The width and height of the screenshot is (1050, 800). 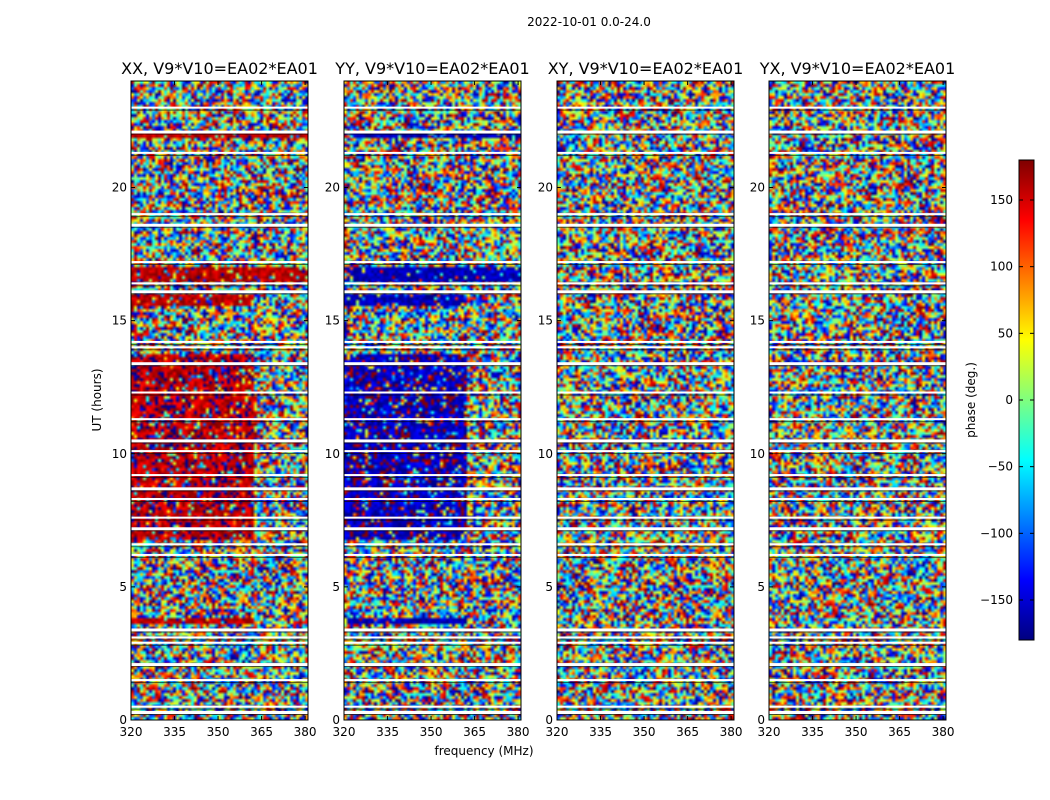 What do you see at coordinates (431, 68) in the screenshot?
I see `panel-title: YY, V9*V10=EA02*EA01` at bounding box center [431, 68].